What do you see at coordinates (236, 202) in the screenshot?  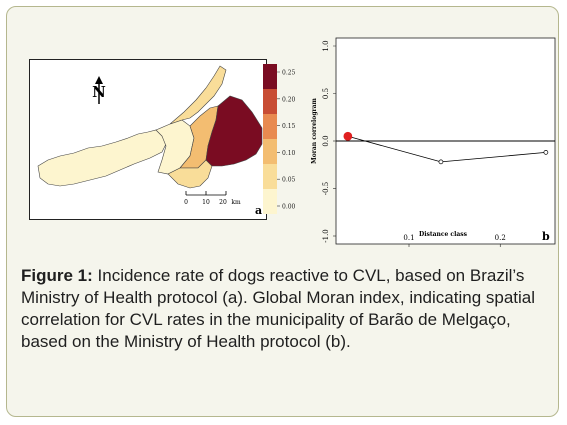 I see `scale-unit: km` at bounding box center [236, 202].